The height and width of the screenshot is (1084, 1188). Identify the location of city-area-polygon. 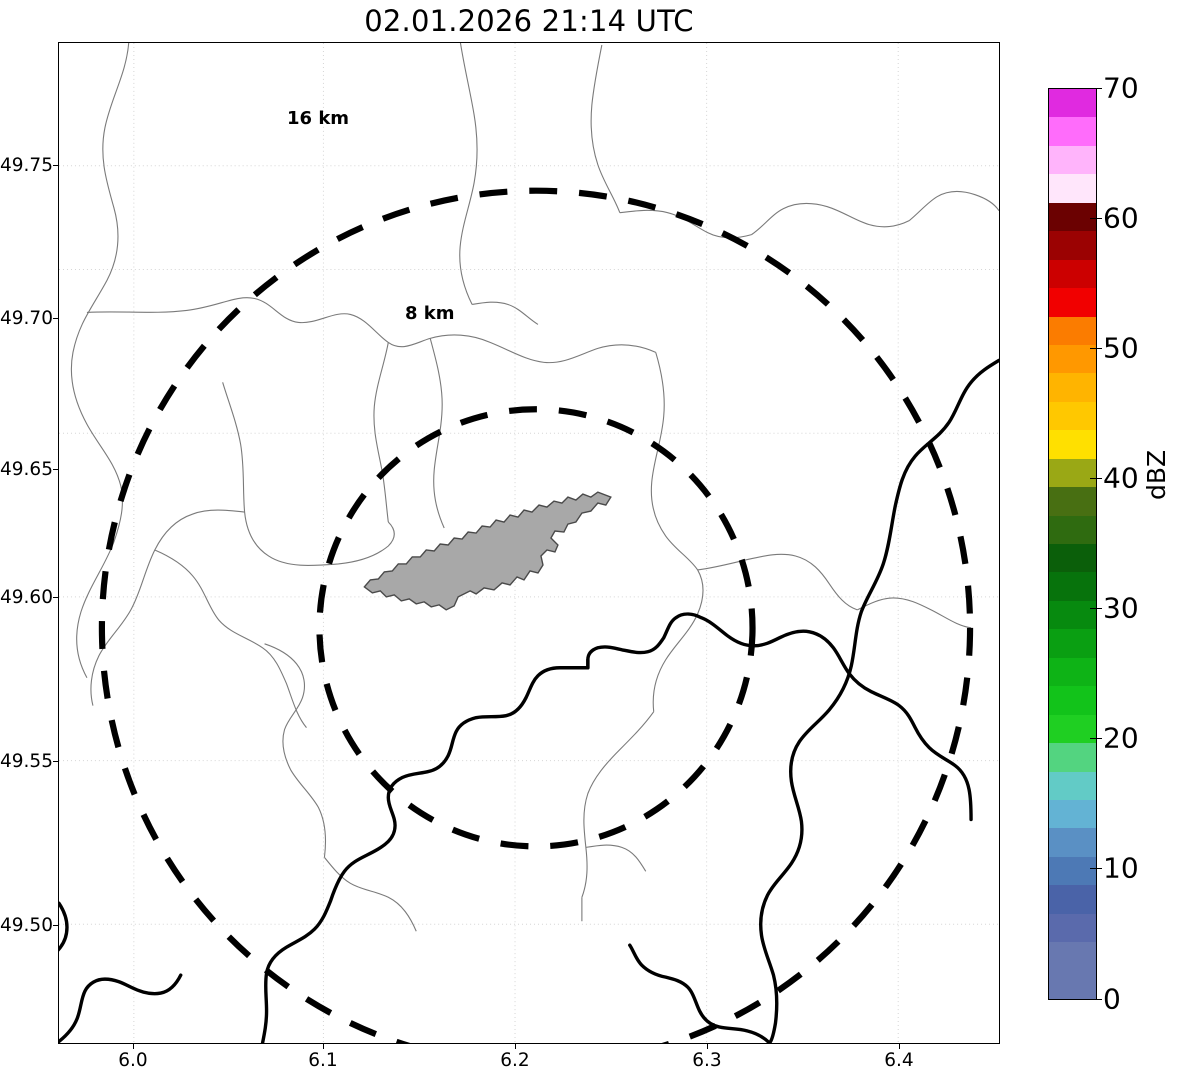
(487, 551).